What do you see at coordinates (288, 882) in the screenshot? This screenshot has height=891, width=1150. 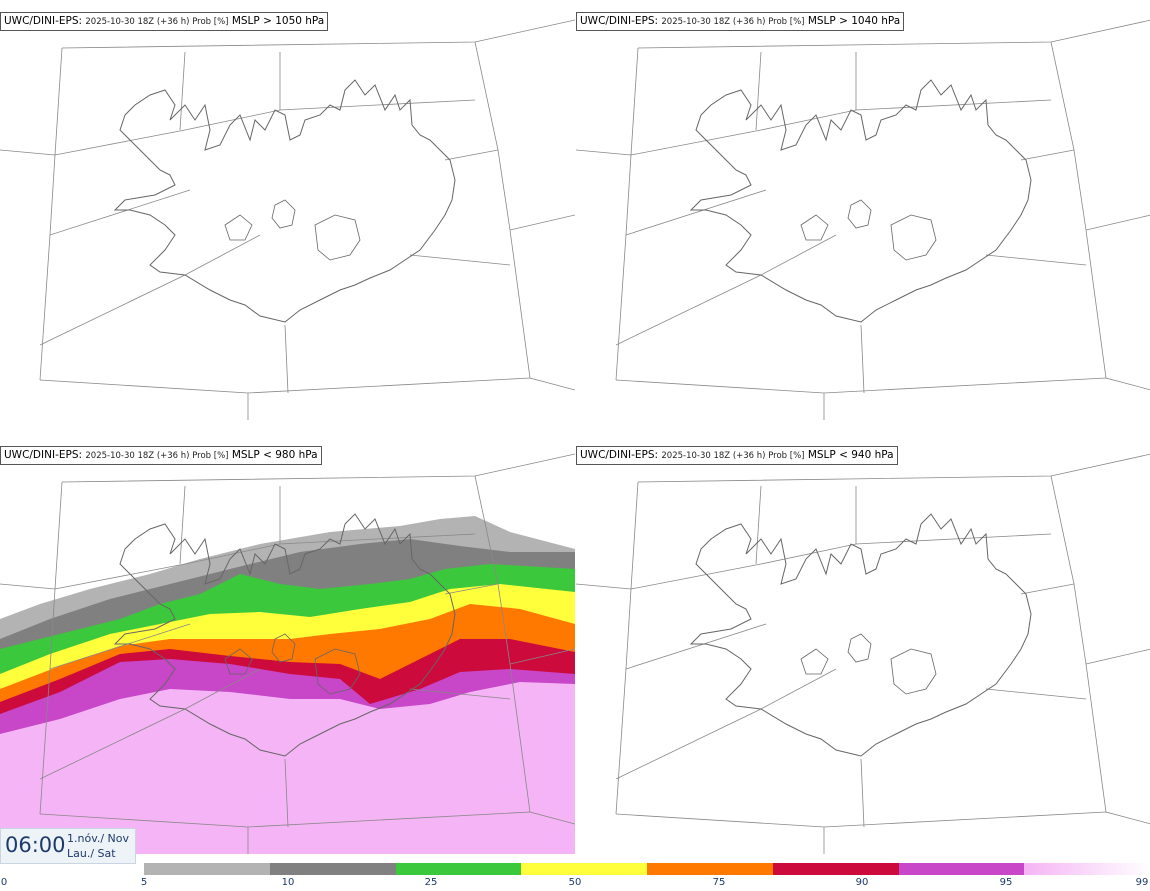 I see `colorbar-tick: 10` at bounding box center [288, 882].